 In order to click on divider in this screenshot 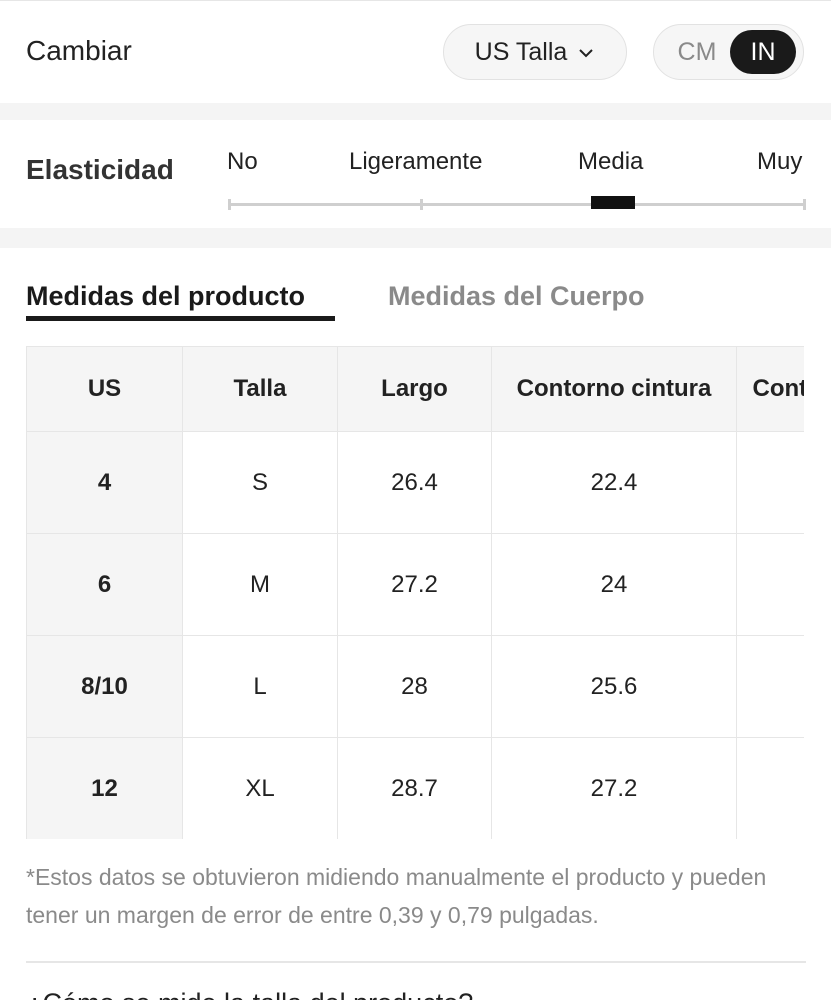, I will do `click(416, 962)`.